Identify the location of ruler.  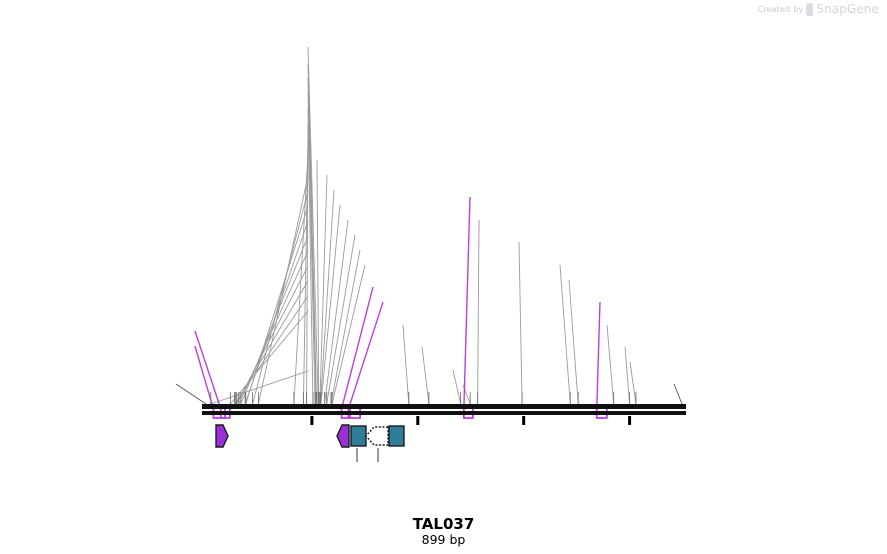
(471, 420).